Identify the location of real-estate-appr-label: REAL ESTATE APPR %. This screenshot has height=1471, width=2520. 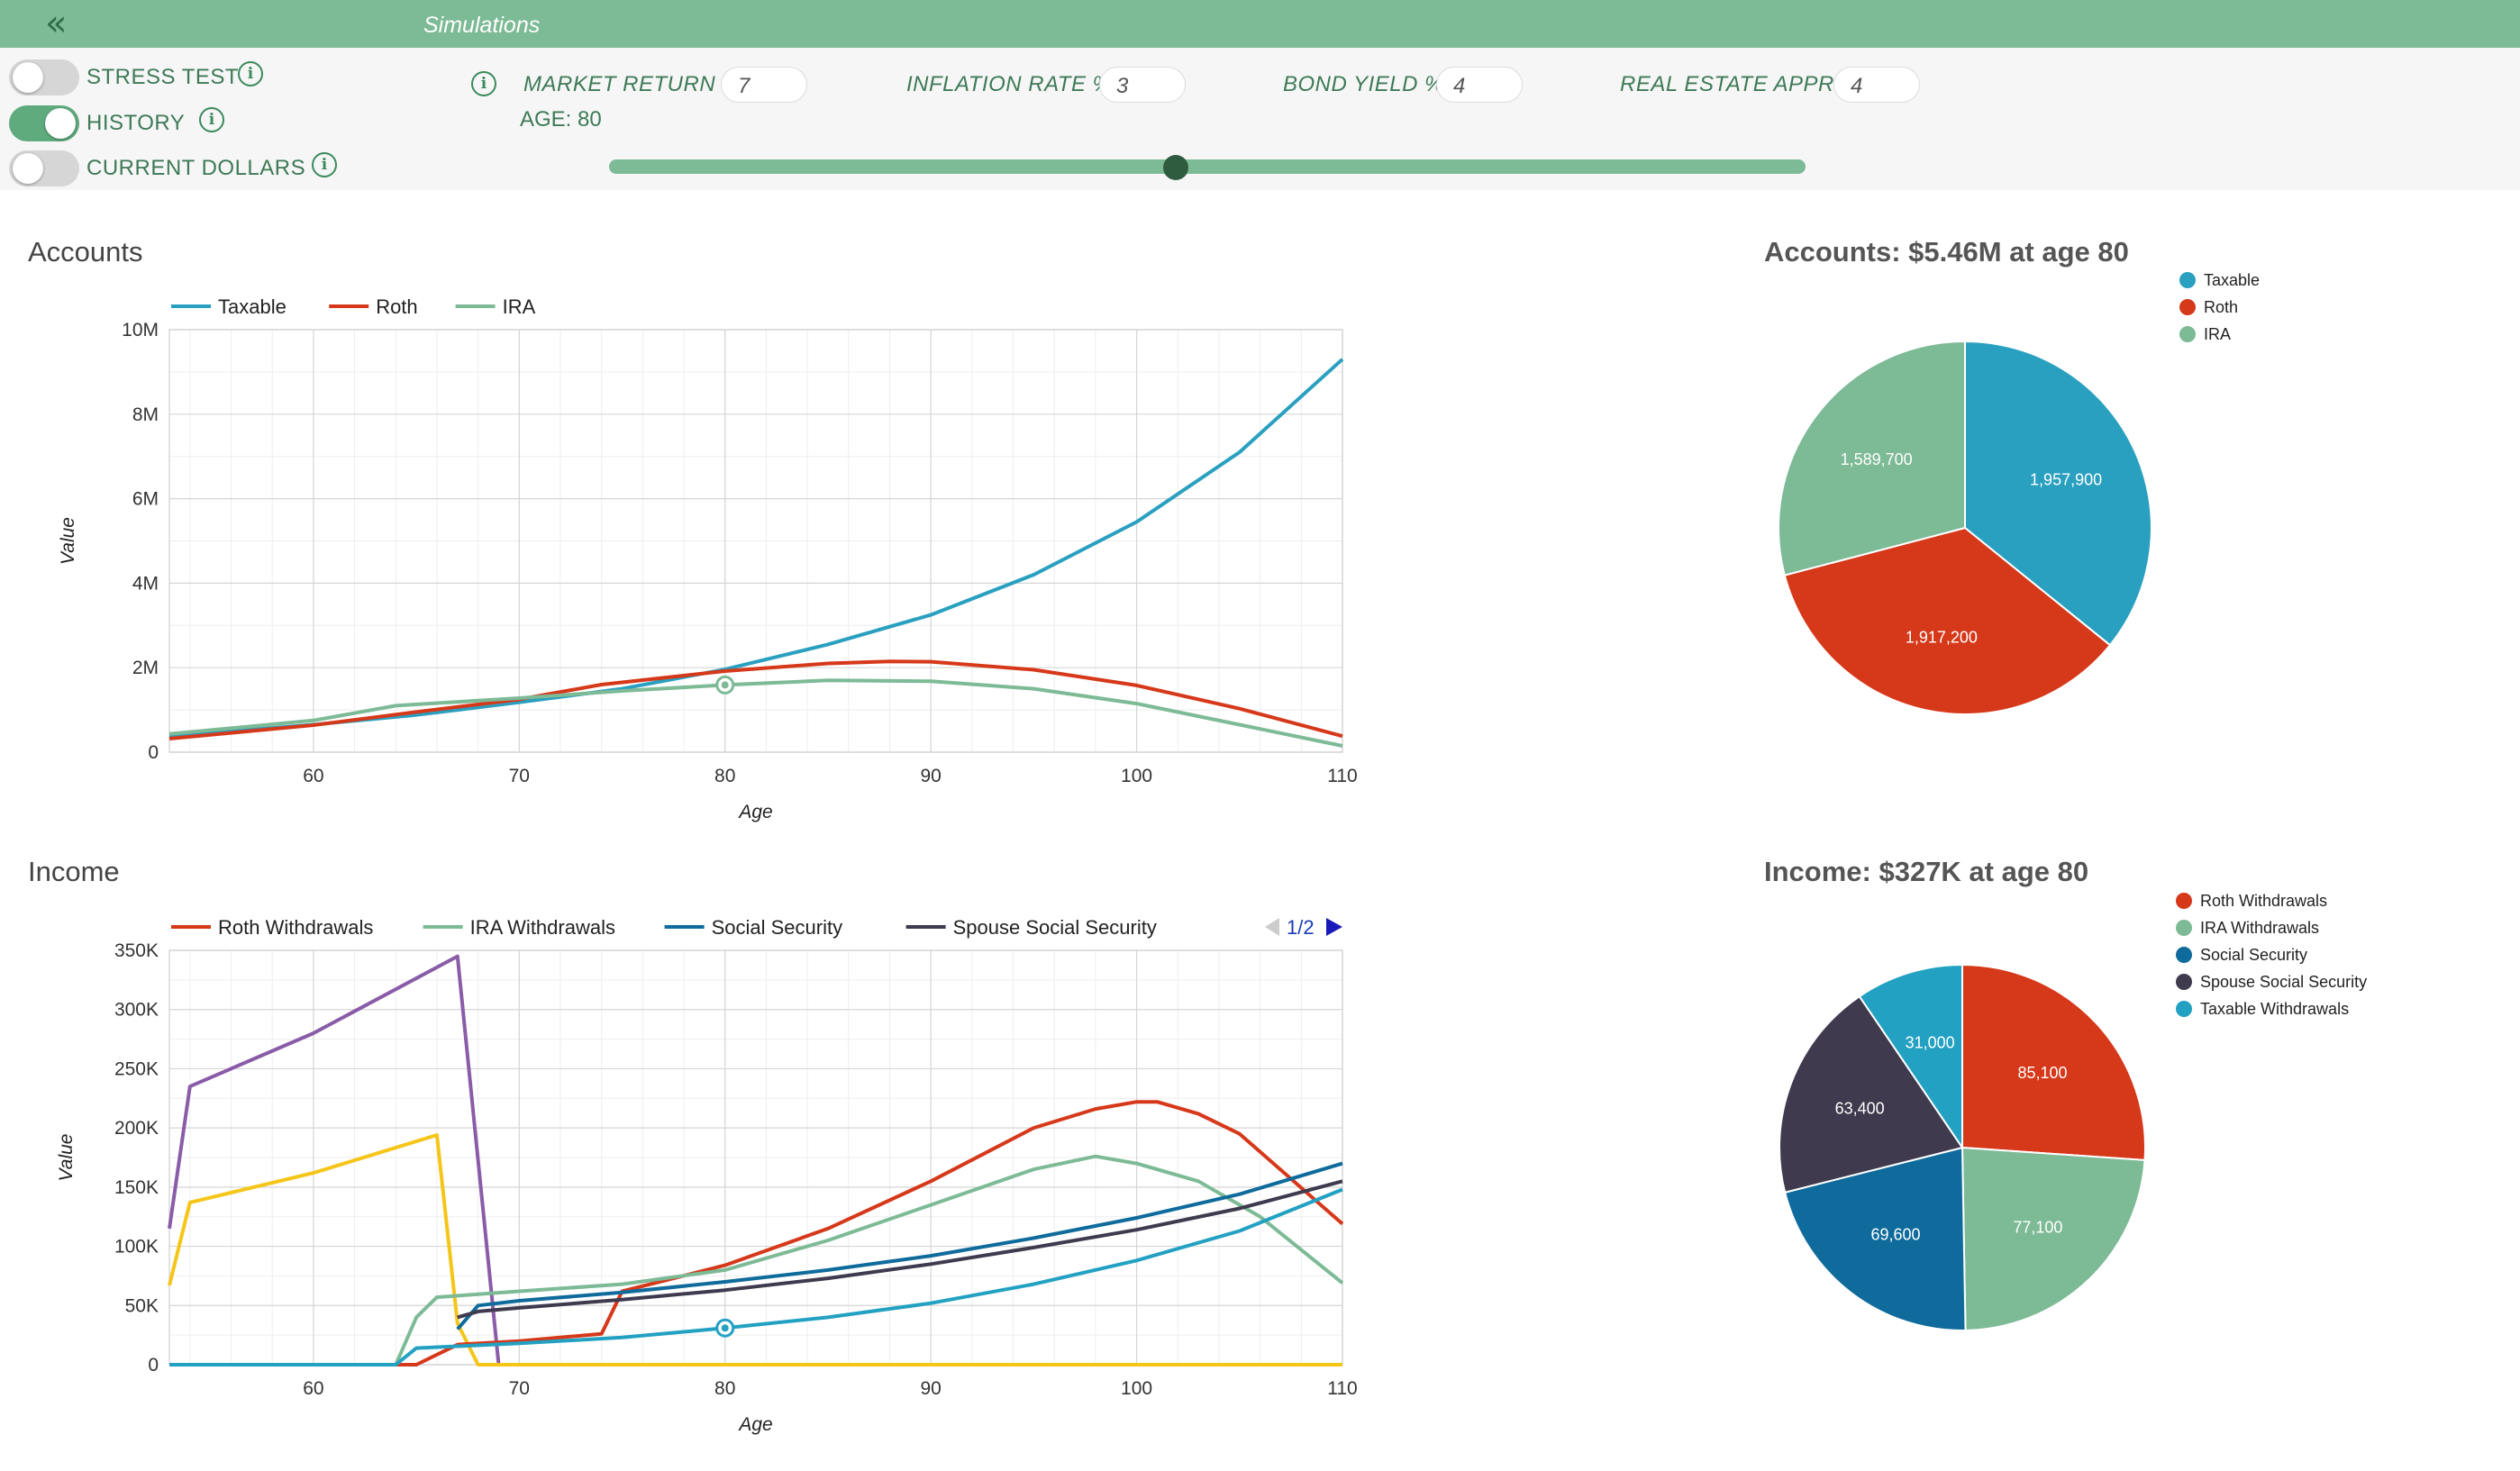
(1740, 84).